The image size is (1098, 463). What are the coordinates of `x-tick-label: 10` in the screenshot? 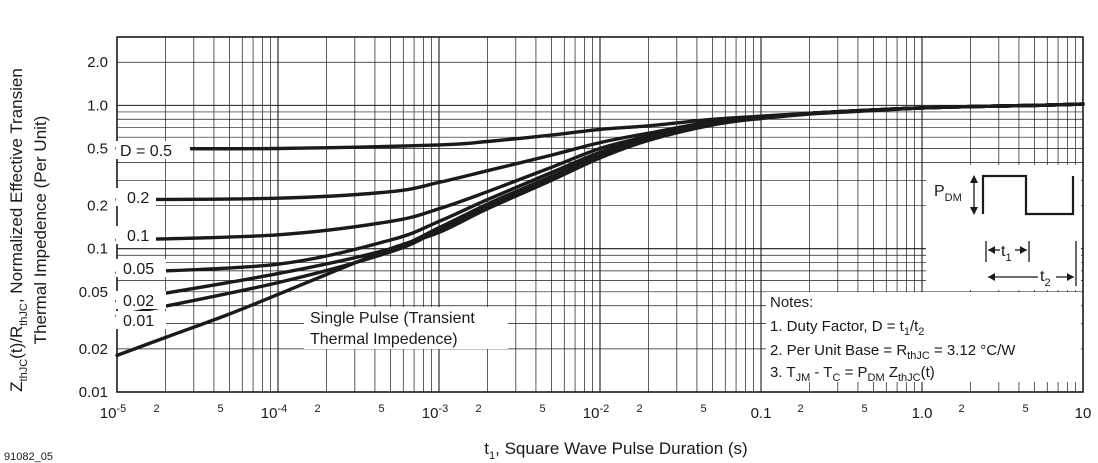 It's located at (1083, 413).